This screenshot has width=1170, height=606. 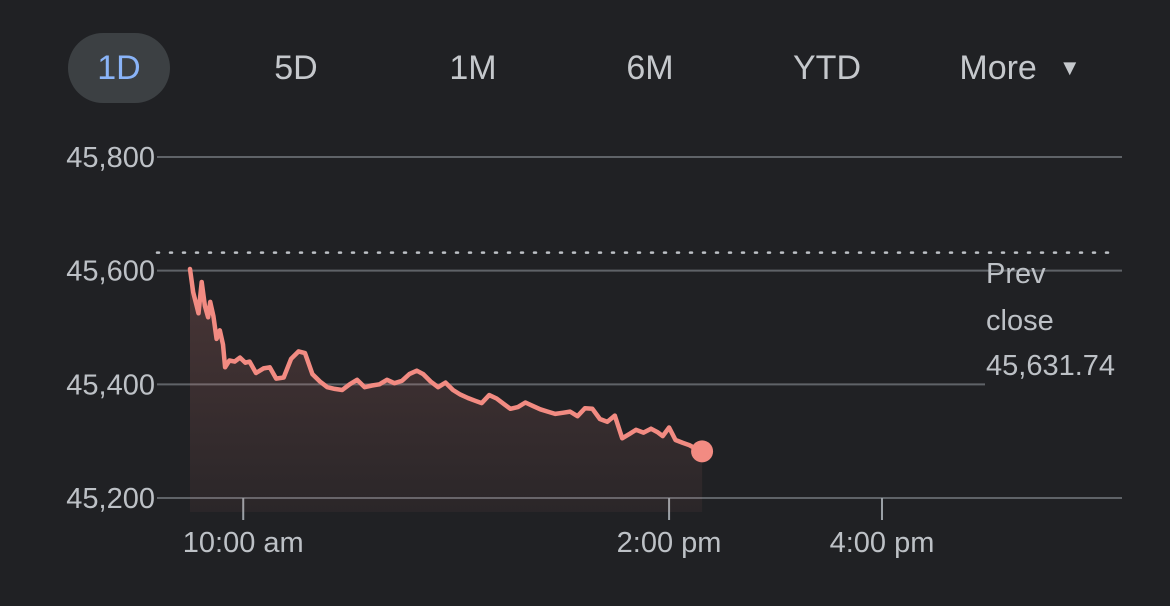 I want to click on series-line, so click(x=446, y=360).